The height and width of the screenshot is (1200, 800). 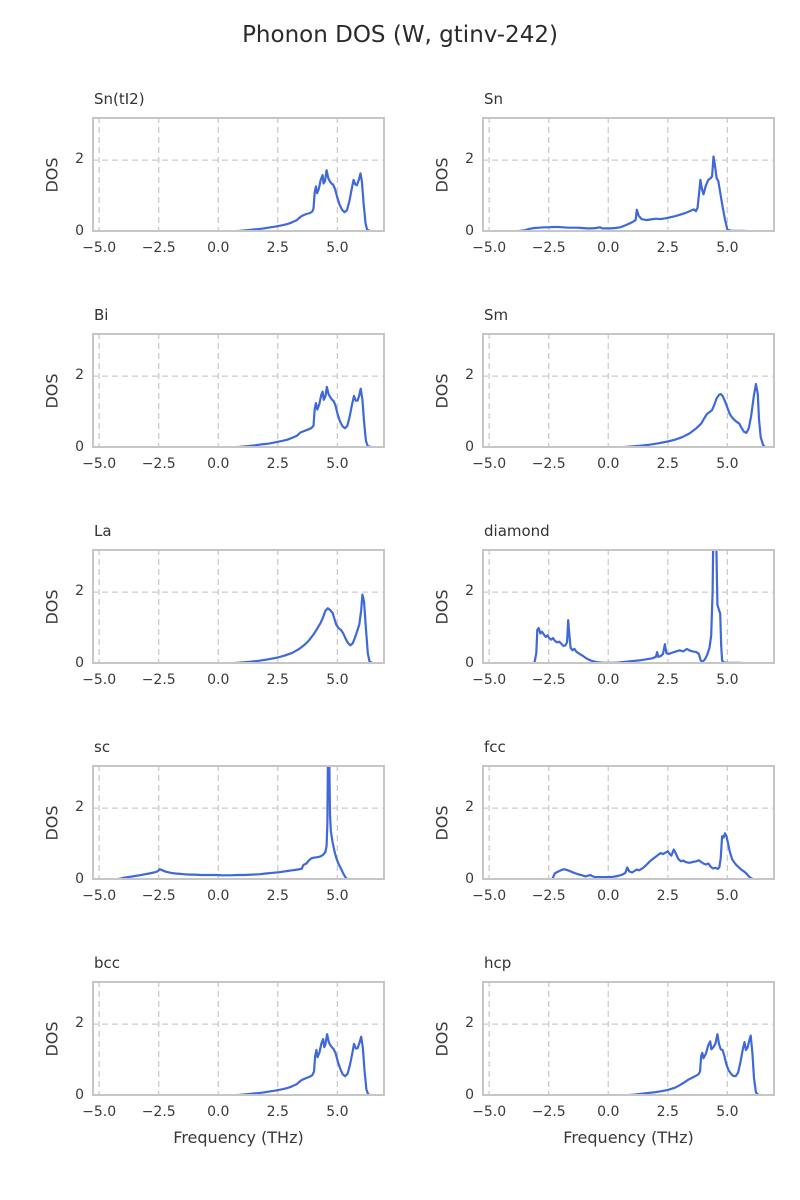 What do you see at coordinates (495, 747) in the screenshot?
I see `subplot-title: fcc` at bounding box center [495, 747].